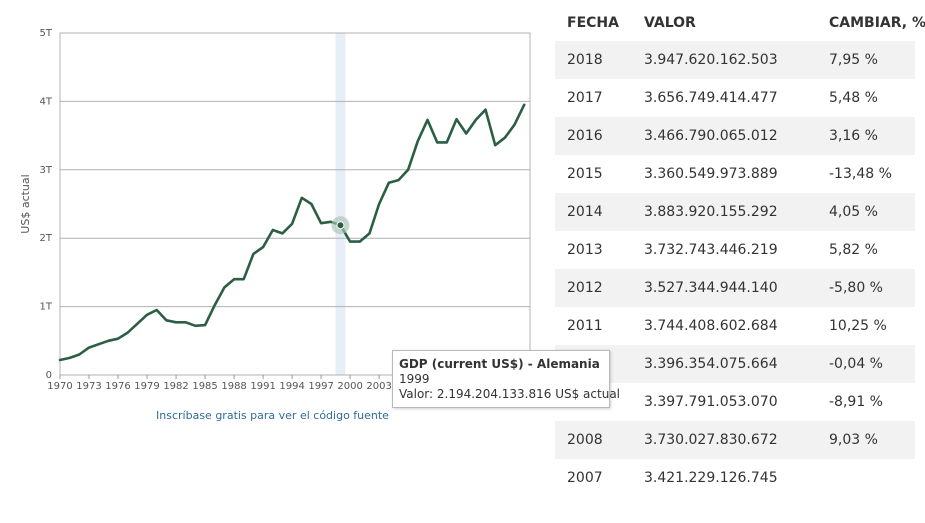  Describe the element at coordinates (320, 386) in the screenshot. I see `x-tick-label: 1997` at that location.